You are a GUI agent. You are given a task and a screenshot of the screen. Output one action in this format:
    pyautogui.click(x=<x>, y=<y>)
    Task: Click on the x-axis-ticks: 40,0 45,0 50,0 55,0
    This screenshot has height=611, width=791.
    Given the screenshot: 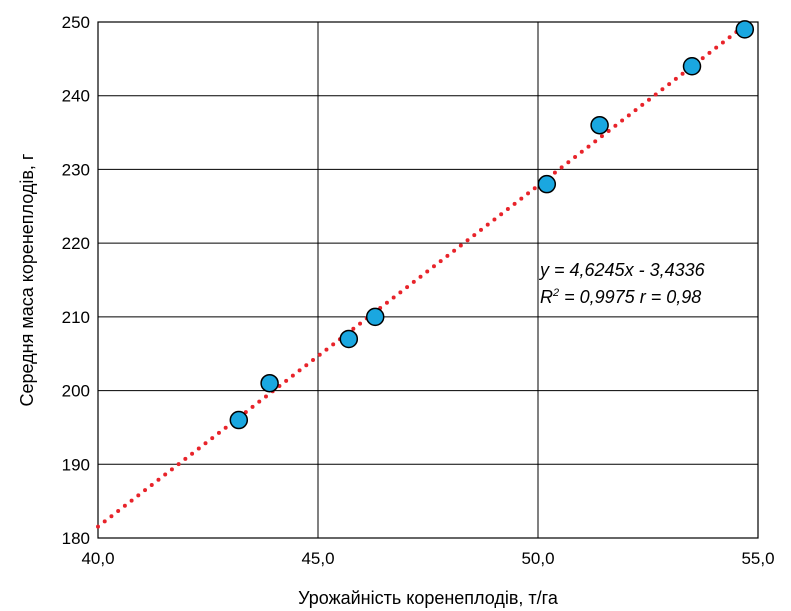 What is the action you would take?
    pyautogui.click(x=427, y=558)
    